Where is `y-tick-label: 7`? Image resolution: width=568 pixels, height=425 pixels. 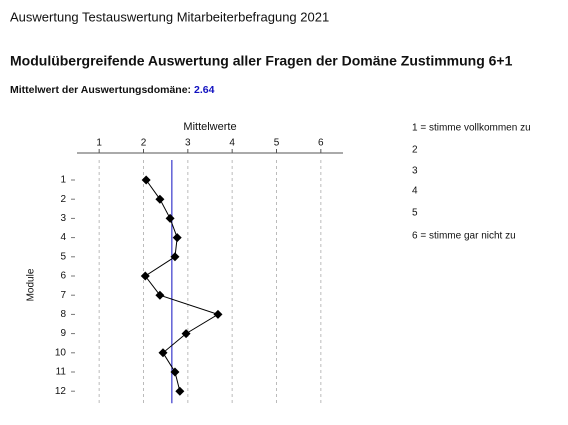
y-tick-label: 7 is located at coordinates (63, 295).